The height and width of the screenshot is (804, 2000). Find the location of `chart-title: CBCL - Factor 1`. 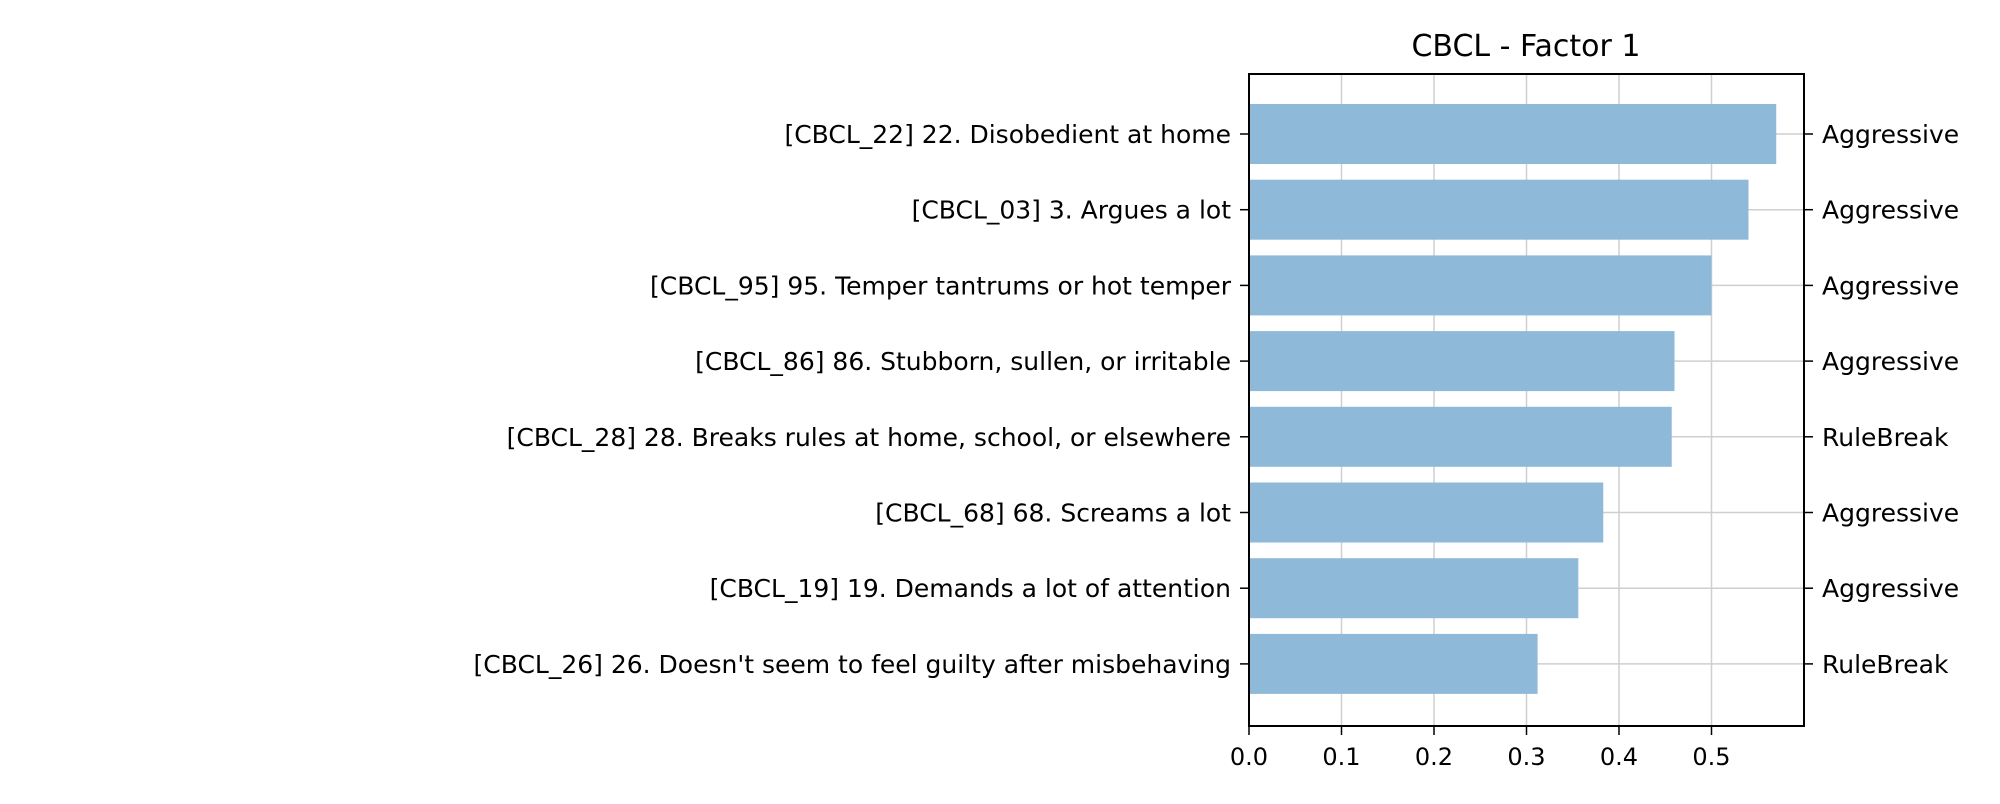

chart-title: CBCL - Factor 1 is located at coordinates (1525, 46).